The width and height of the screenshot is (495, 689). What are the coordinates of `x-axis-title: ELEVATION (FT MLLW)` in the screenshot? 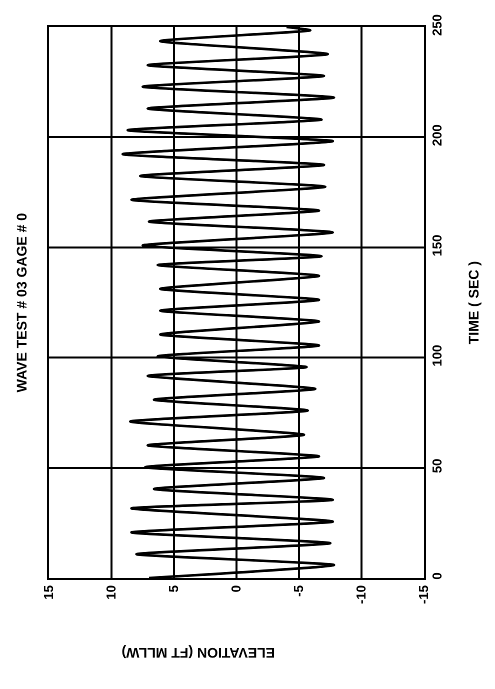 It's located at (198, 652).